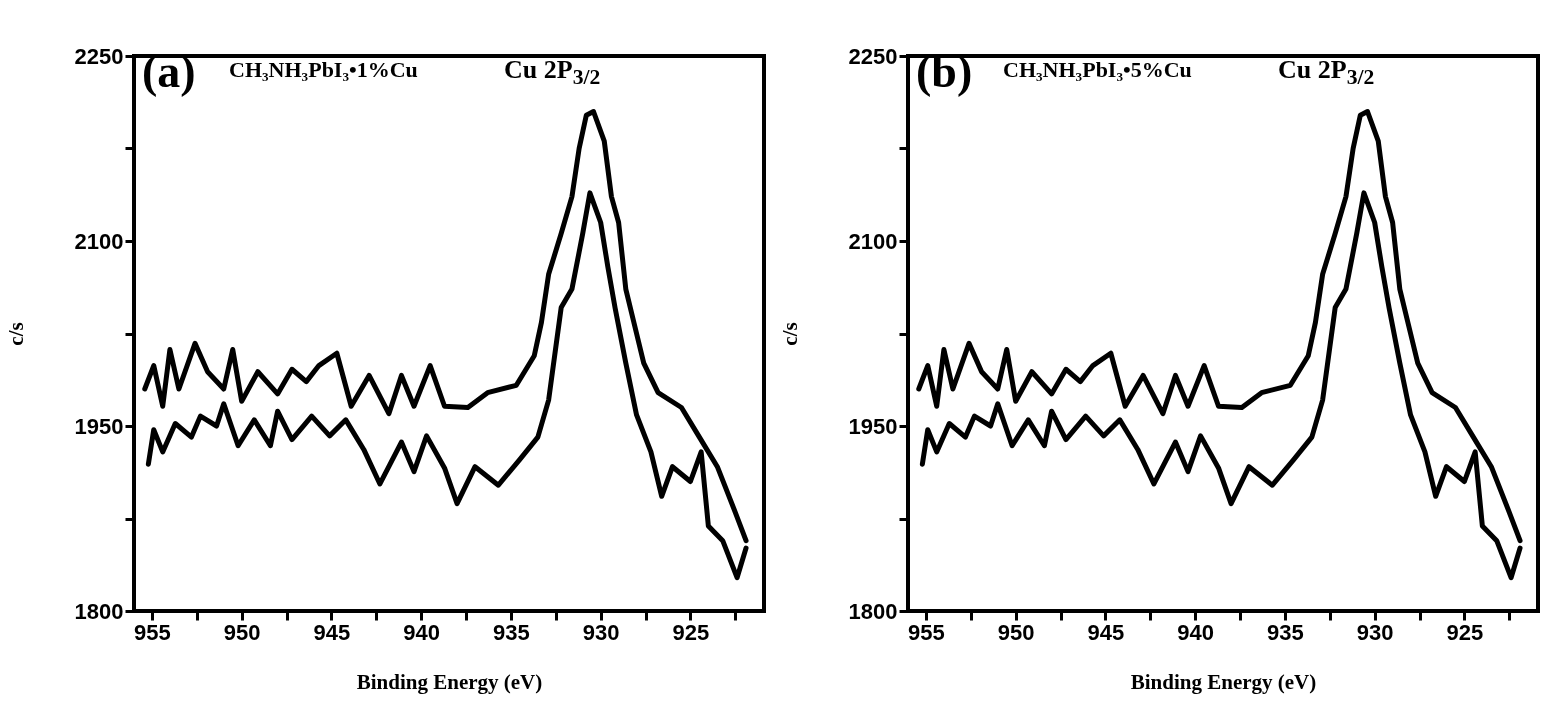 The image size is (1549, 710). What do you see at coordinates (1097, 69) in the screenshot?
I see `annotation: CH₃NH₃PbI₃•5%Cu` at bounding box center [1097, 69].